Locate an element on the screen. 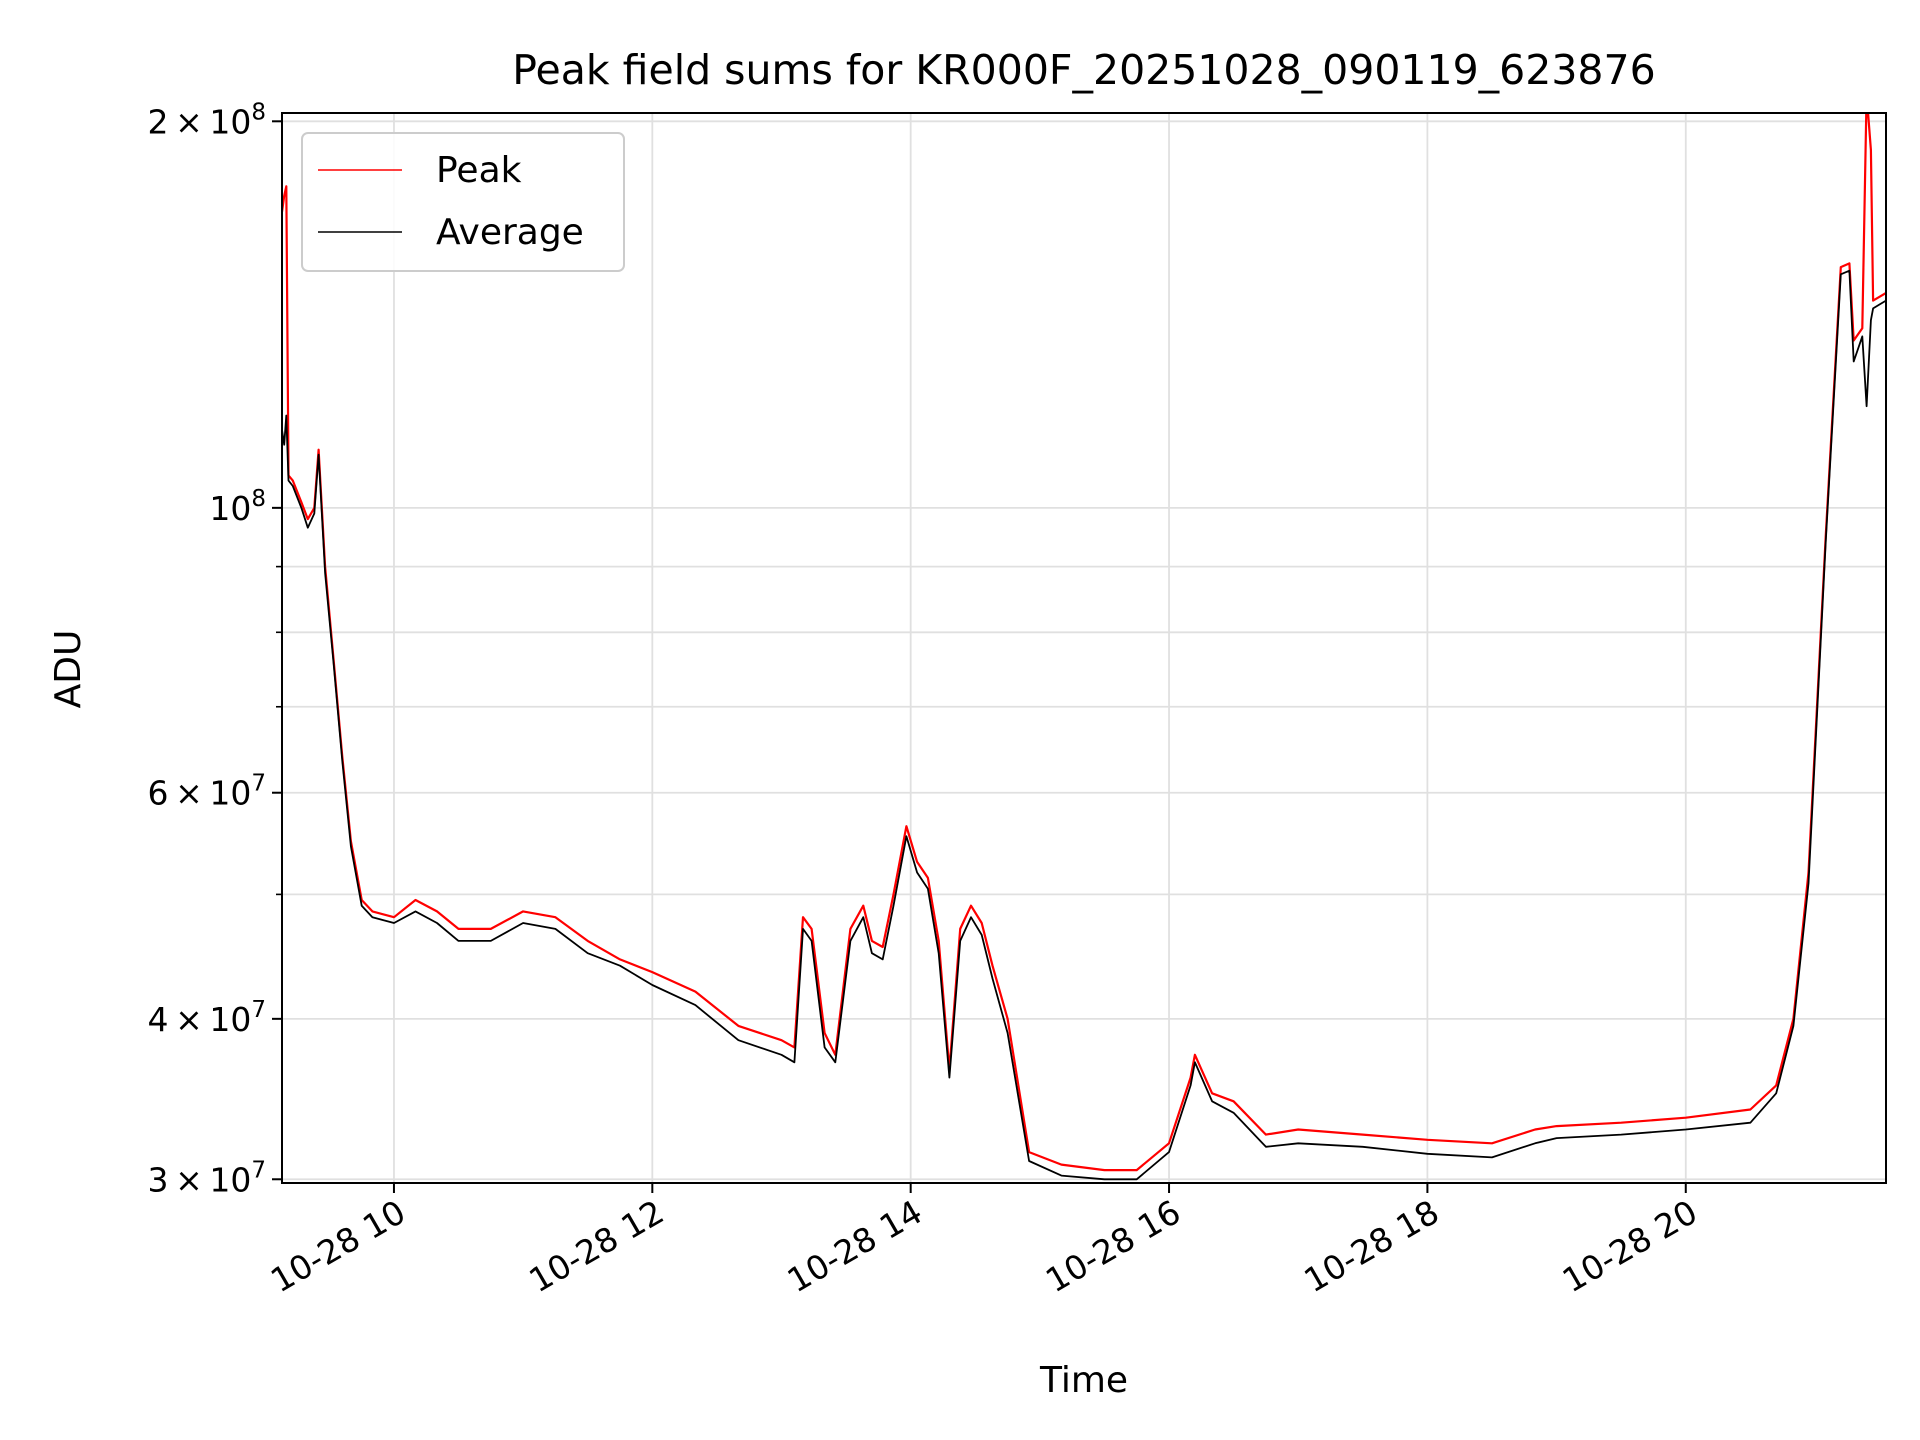 The height and width of the screenshot is (1440, 1920). x-axis-label: Time is located at coordinates (1083, 1380).